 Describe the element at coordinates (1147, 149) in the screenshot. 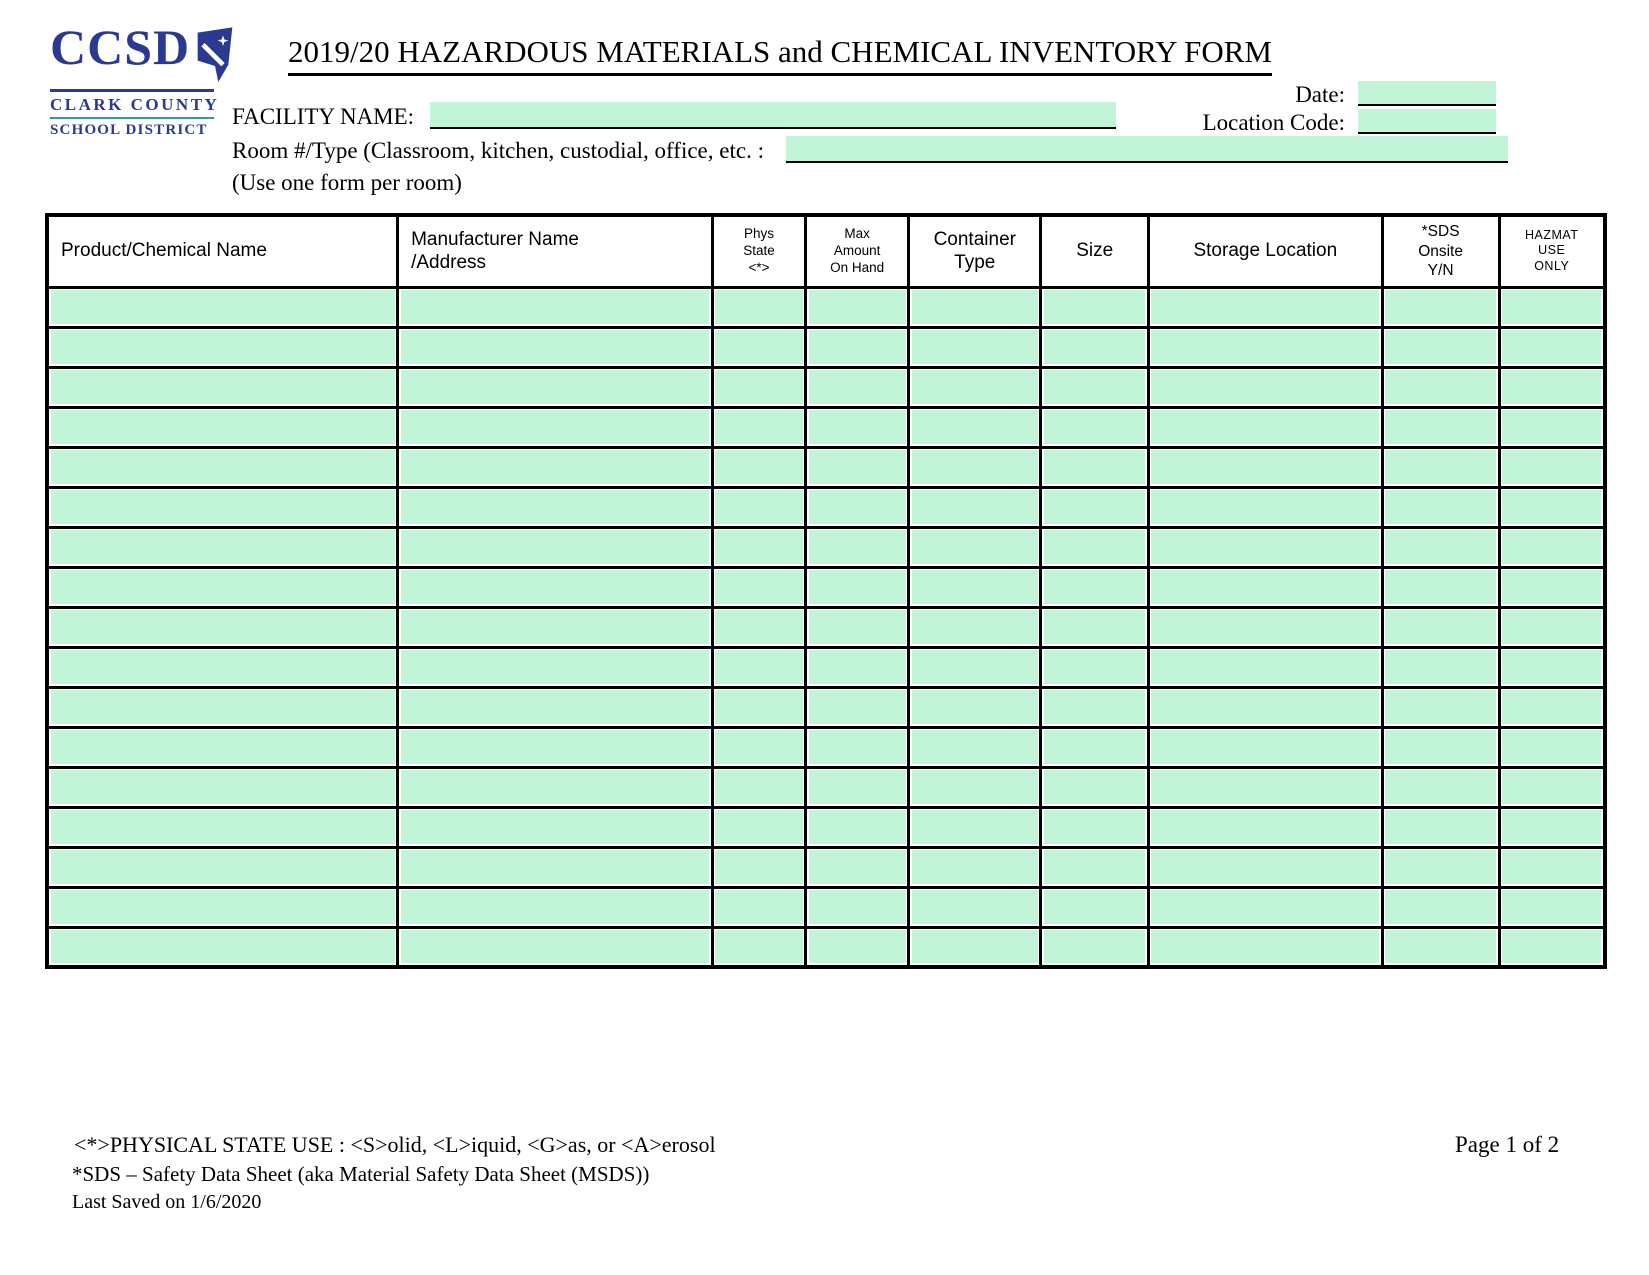

I see `room-type-input` at that location.